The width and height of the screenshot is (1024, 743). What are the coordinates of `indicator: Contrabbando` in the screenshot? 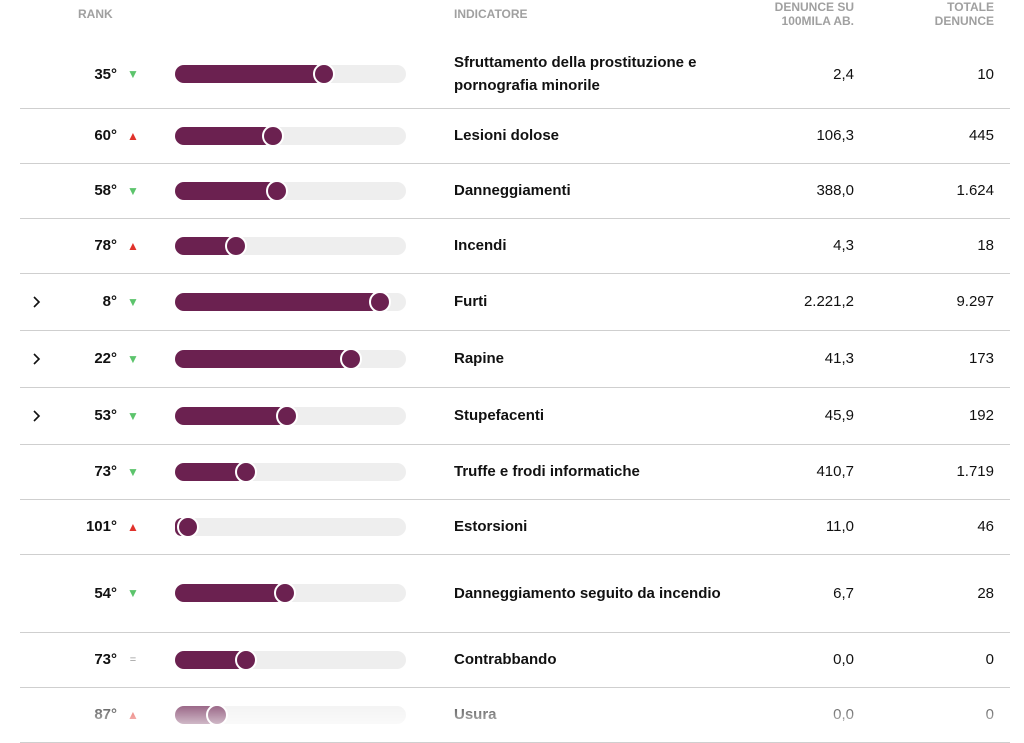 It's located at (505, 659).